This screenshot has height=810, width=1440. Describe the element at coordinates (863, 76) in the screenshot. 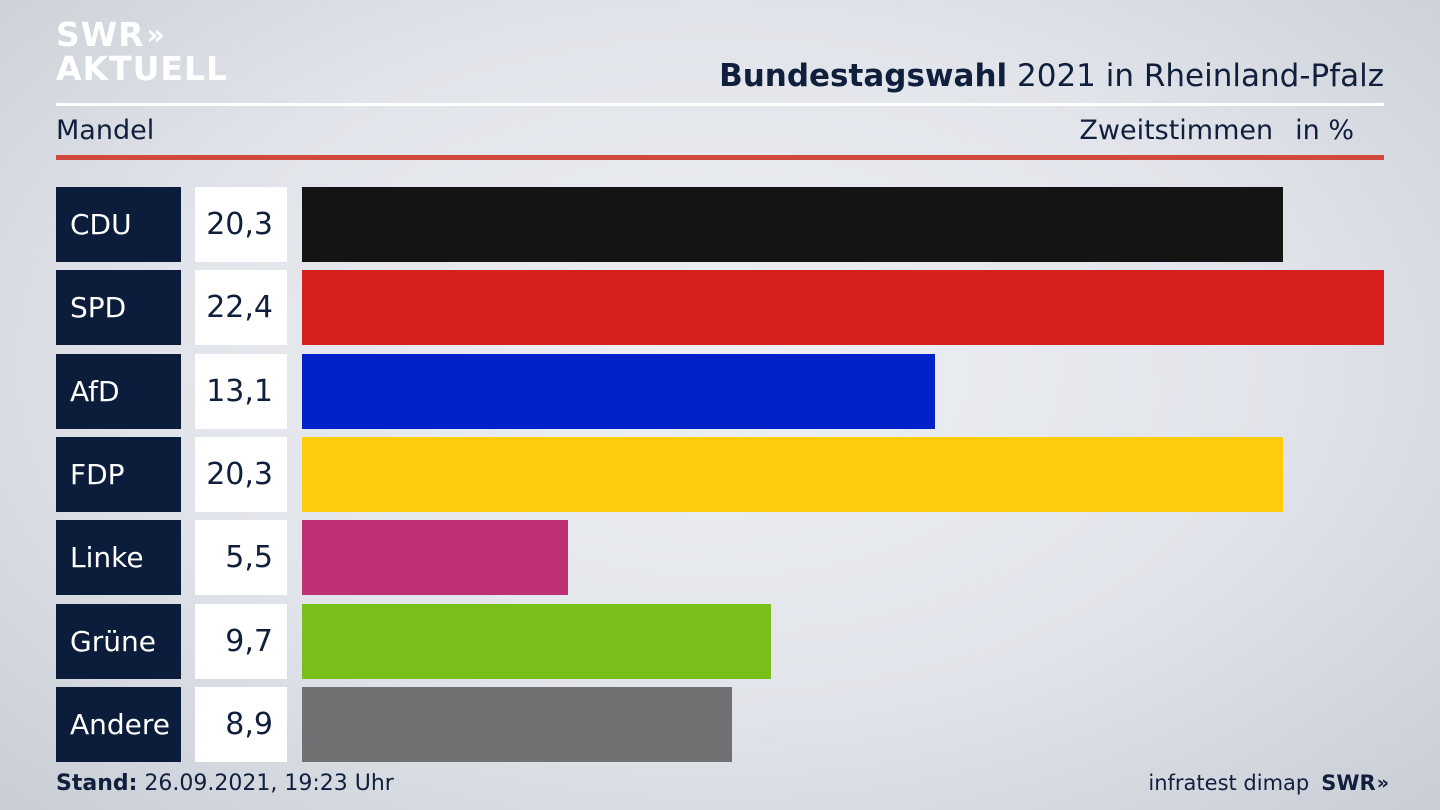

I see `chart-title-bold: Bundestagswahl` at that location.